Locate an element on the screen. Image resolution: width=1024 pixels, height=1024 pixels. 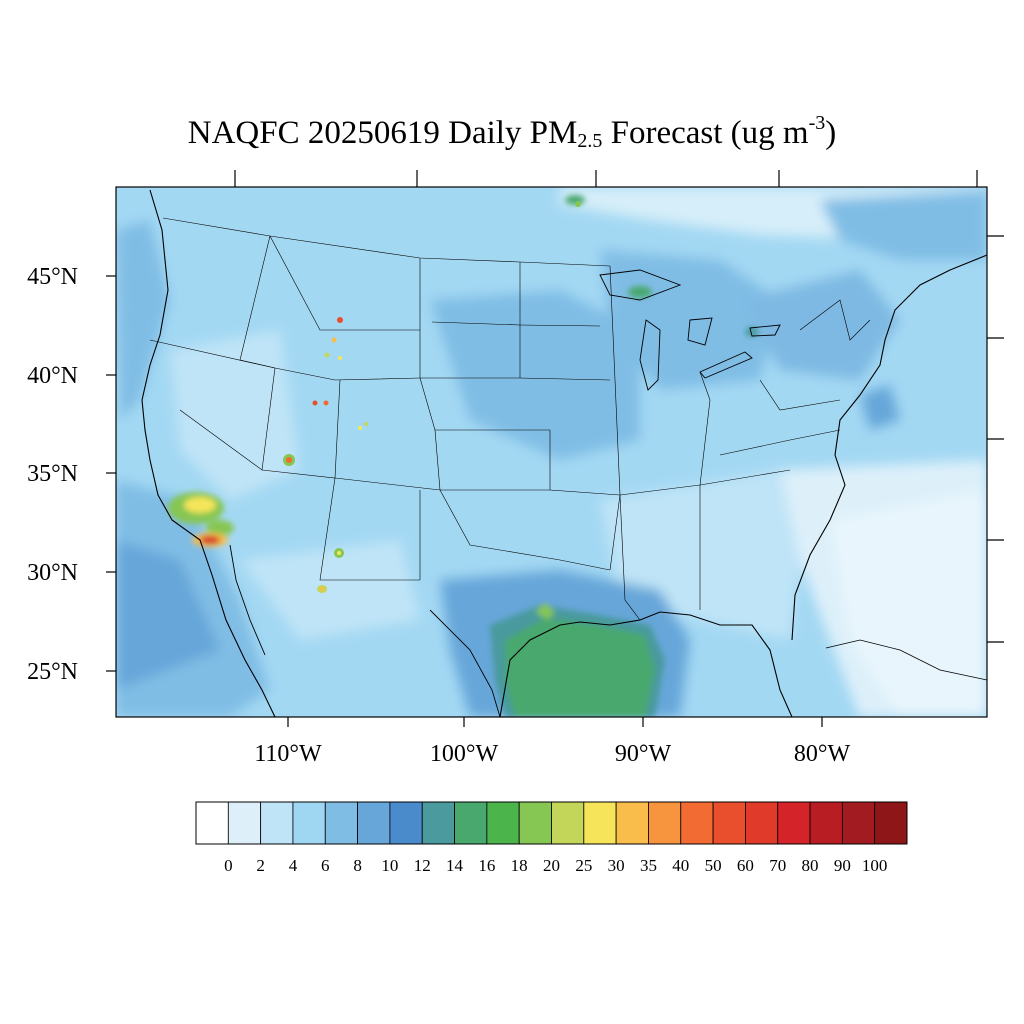
caribbean-islands is located at coordinates (906, 660).